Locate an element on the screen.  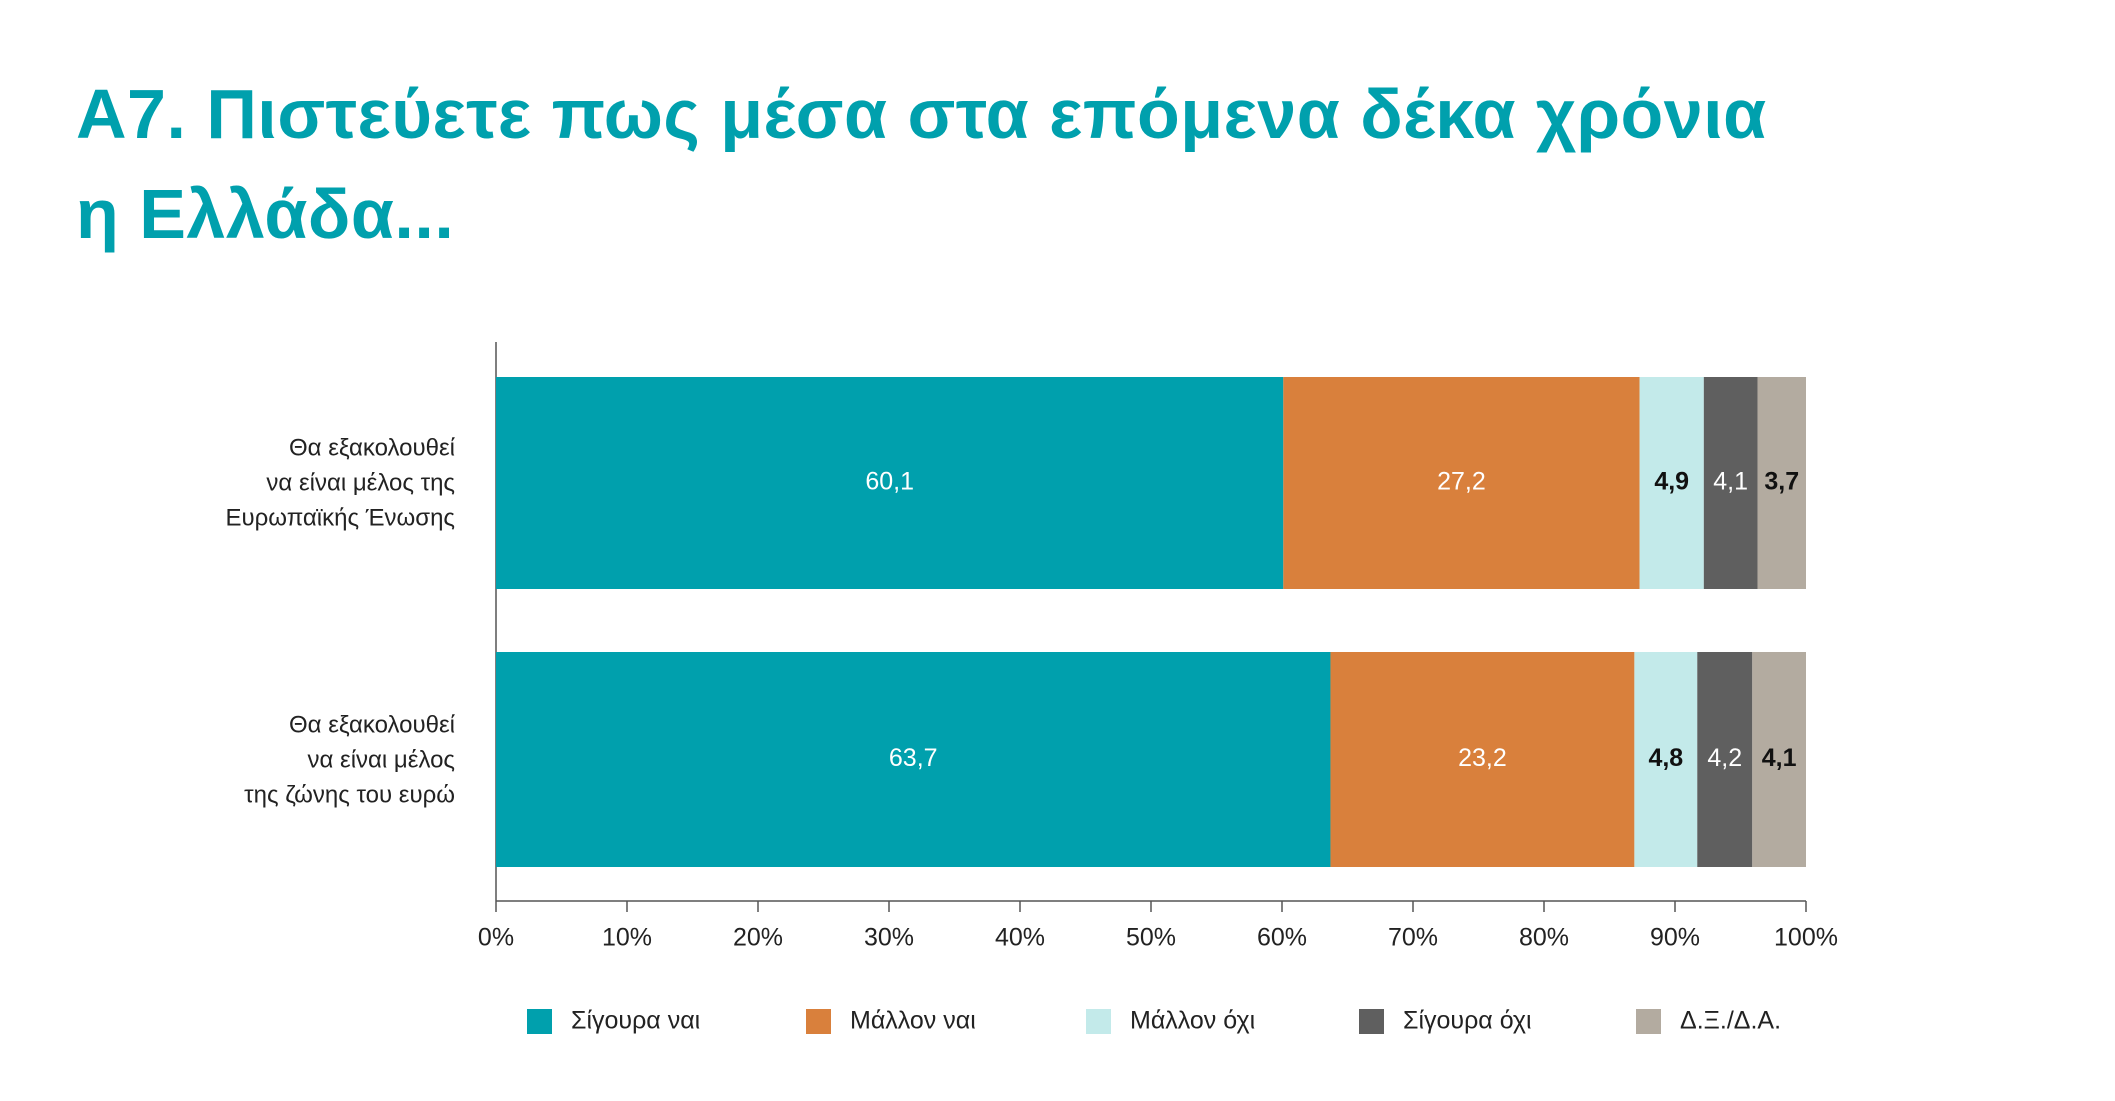
x-tick-label: 80% is located at coordinates (1544, 938).